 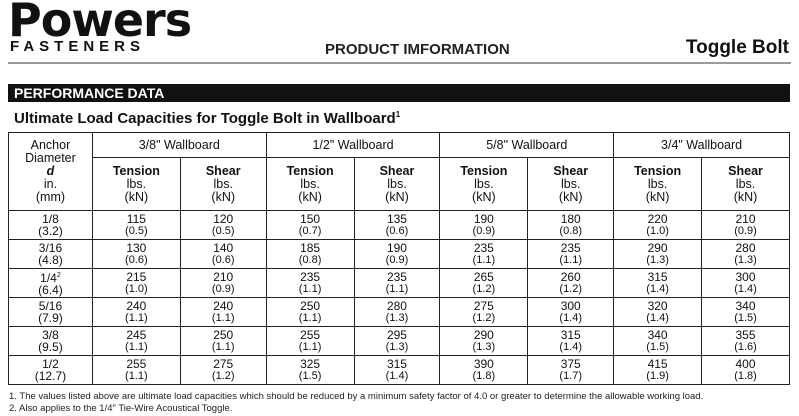 I want to click on load-lbs: 140, so click(x=223, y=248).